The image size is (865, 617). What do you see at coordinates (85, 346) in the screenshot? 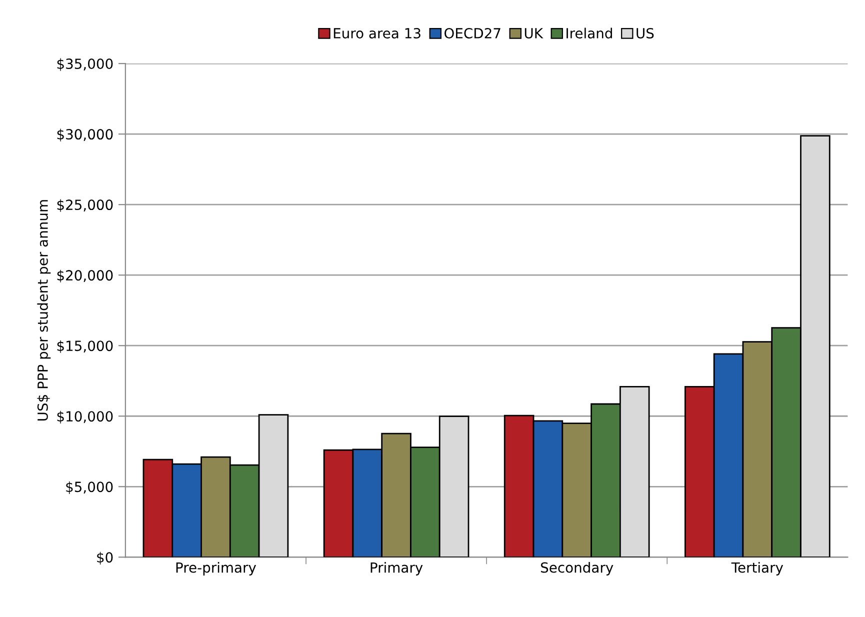
I see `y-tick-label: $15,000` at bounding box center [85, 346].